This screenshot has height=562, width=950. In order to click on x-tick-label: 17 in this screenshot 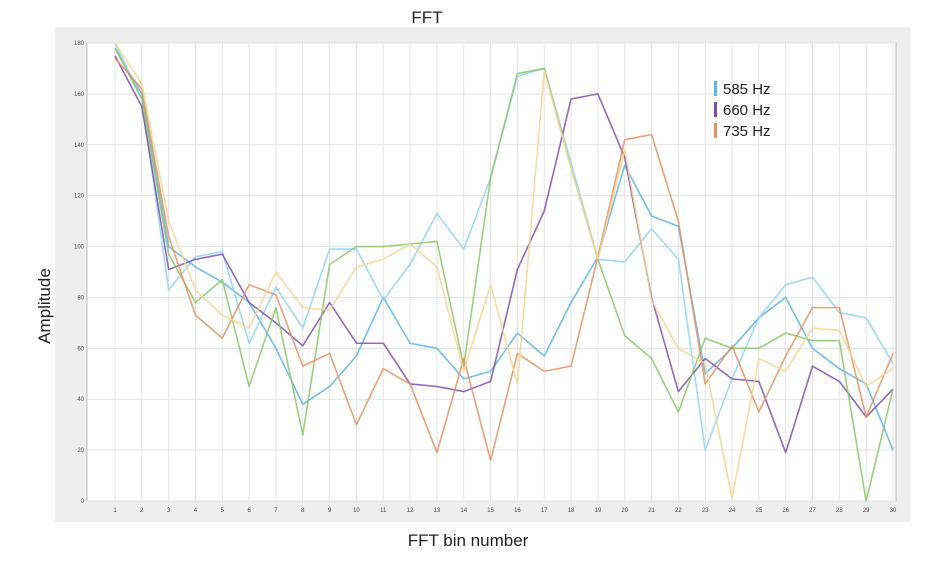, I will do `click(544, 511)`.